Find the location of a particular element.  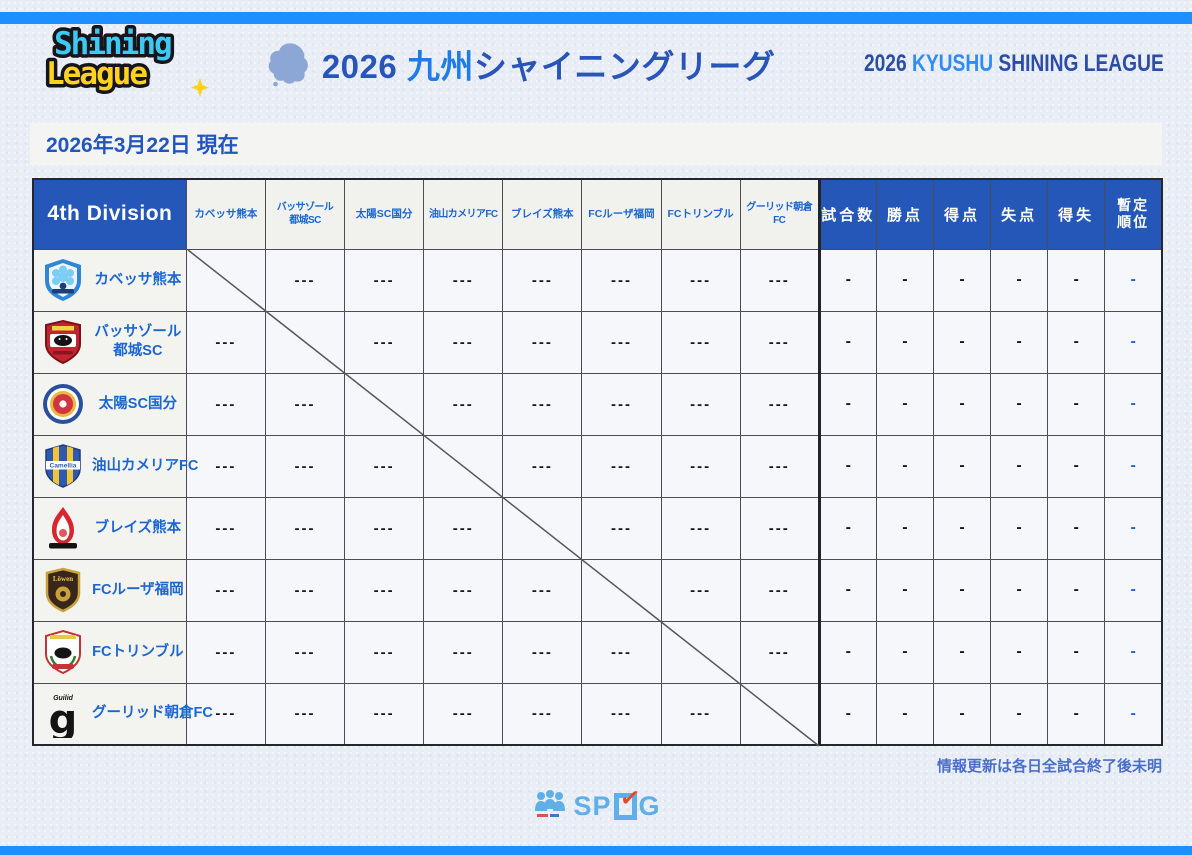

team-name: カベッサ熊本 is located at coordinates (138, 279).